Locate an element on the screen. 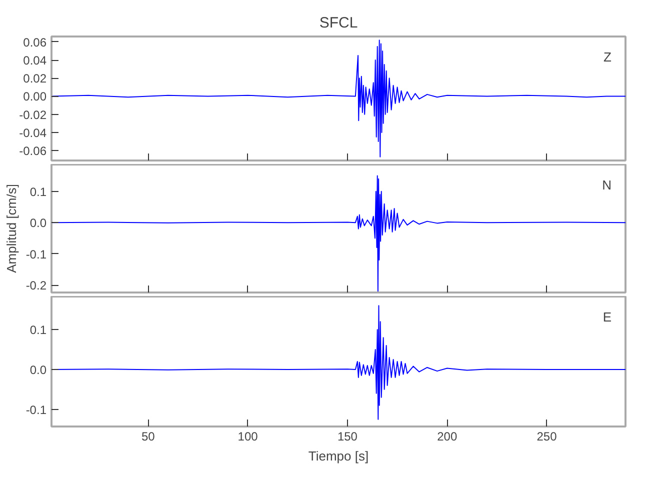 This screenshot has height=500, width=650. y-tick-label: -0.04 is located at coordinates (33, 133).